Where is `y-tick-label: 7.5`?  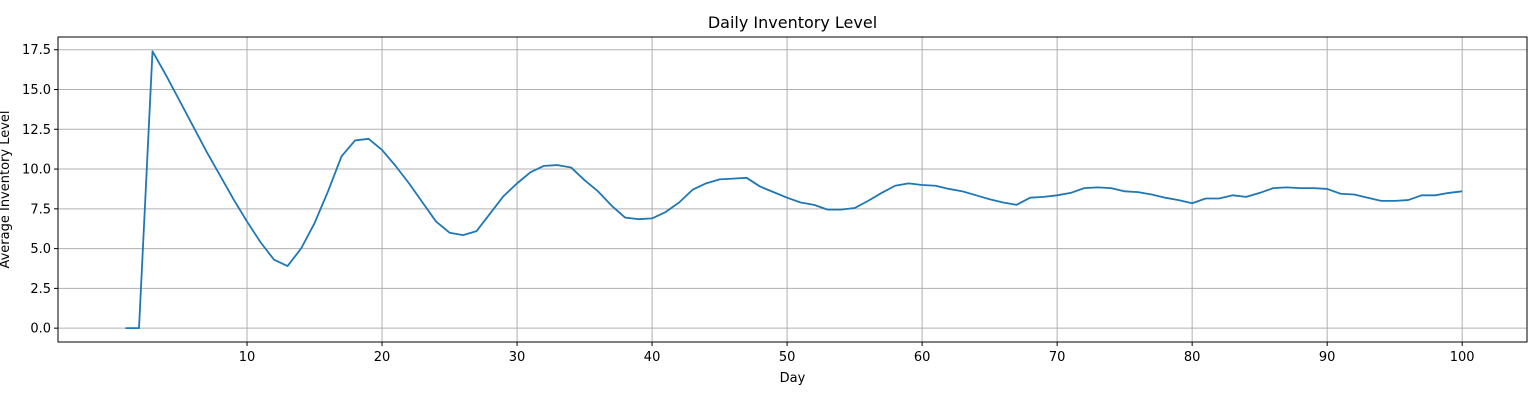
y-tick-label: 7.5 is located at coordinates (40, 209).